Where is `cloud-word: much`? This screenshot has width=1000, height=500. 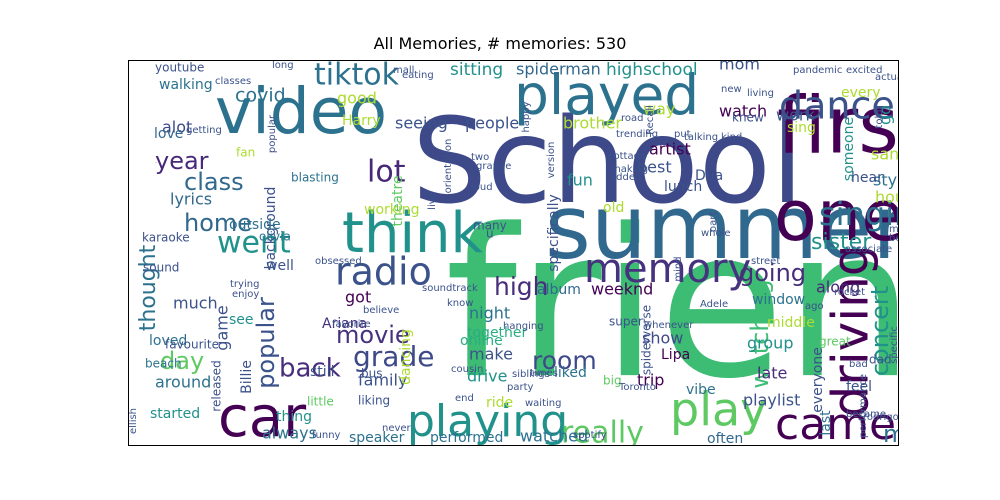
cloud-word: much is located at coordinates (195, 303).